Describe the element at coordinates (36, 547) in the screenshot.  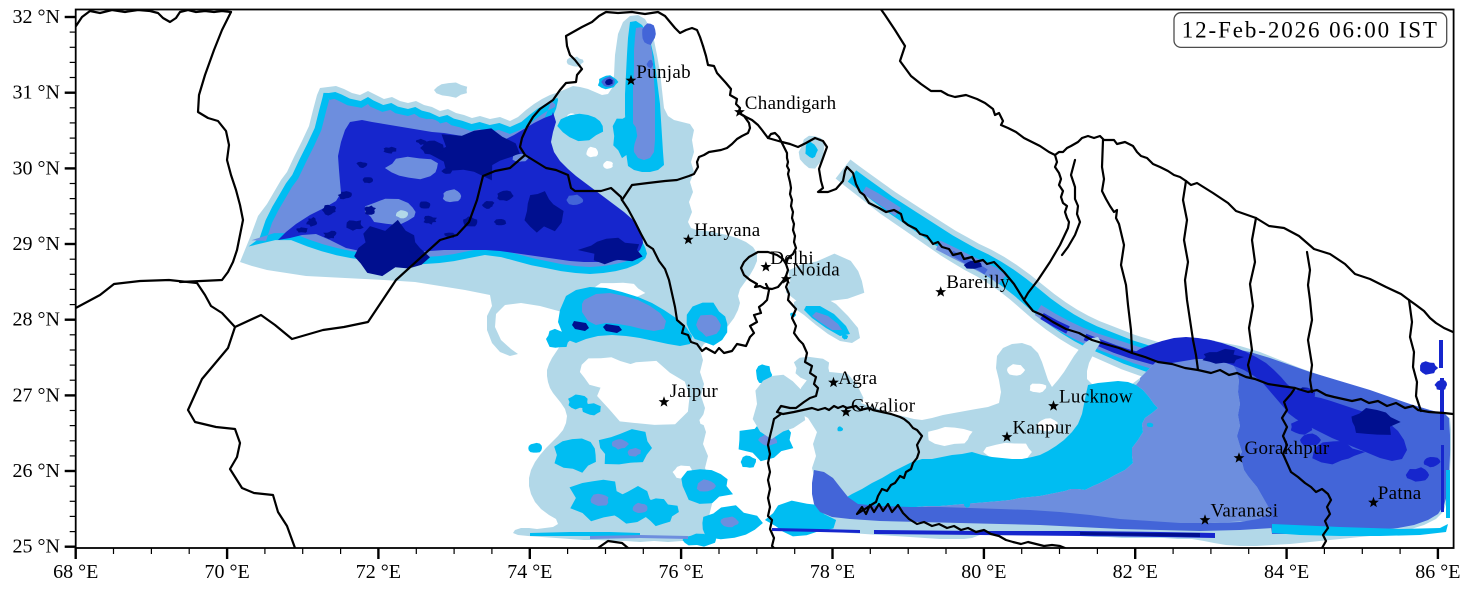
I see `svg-text: 25 °N` at that location.